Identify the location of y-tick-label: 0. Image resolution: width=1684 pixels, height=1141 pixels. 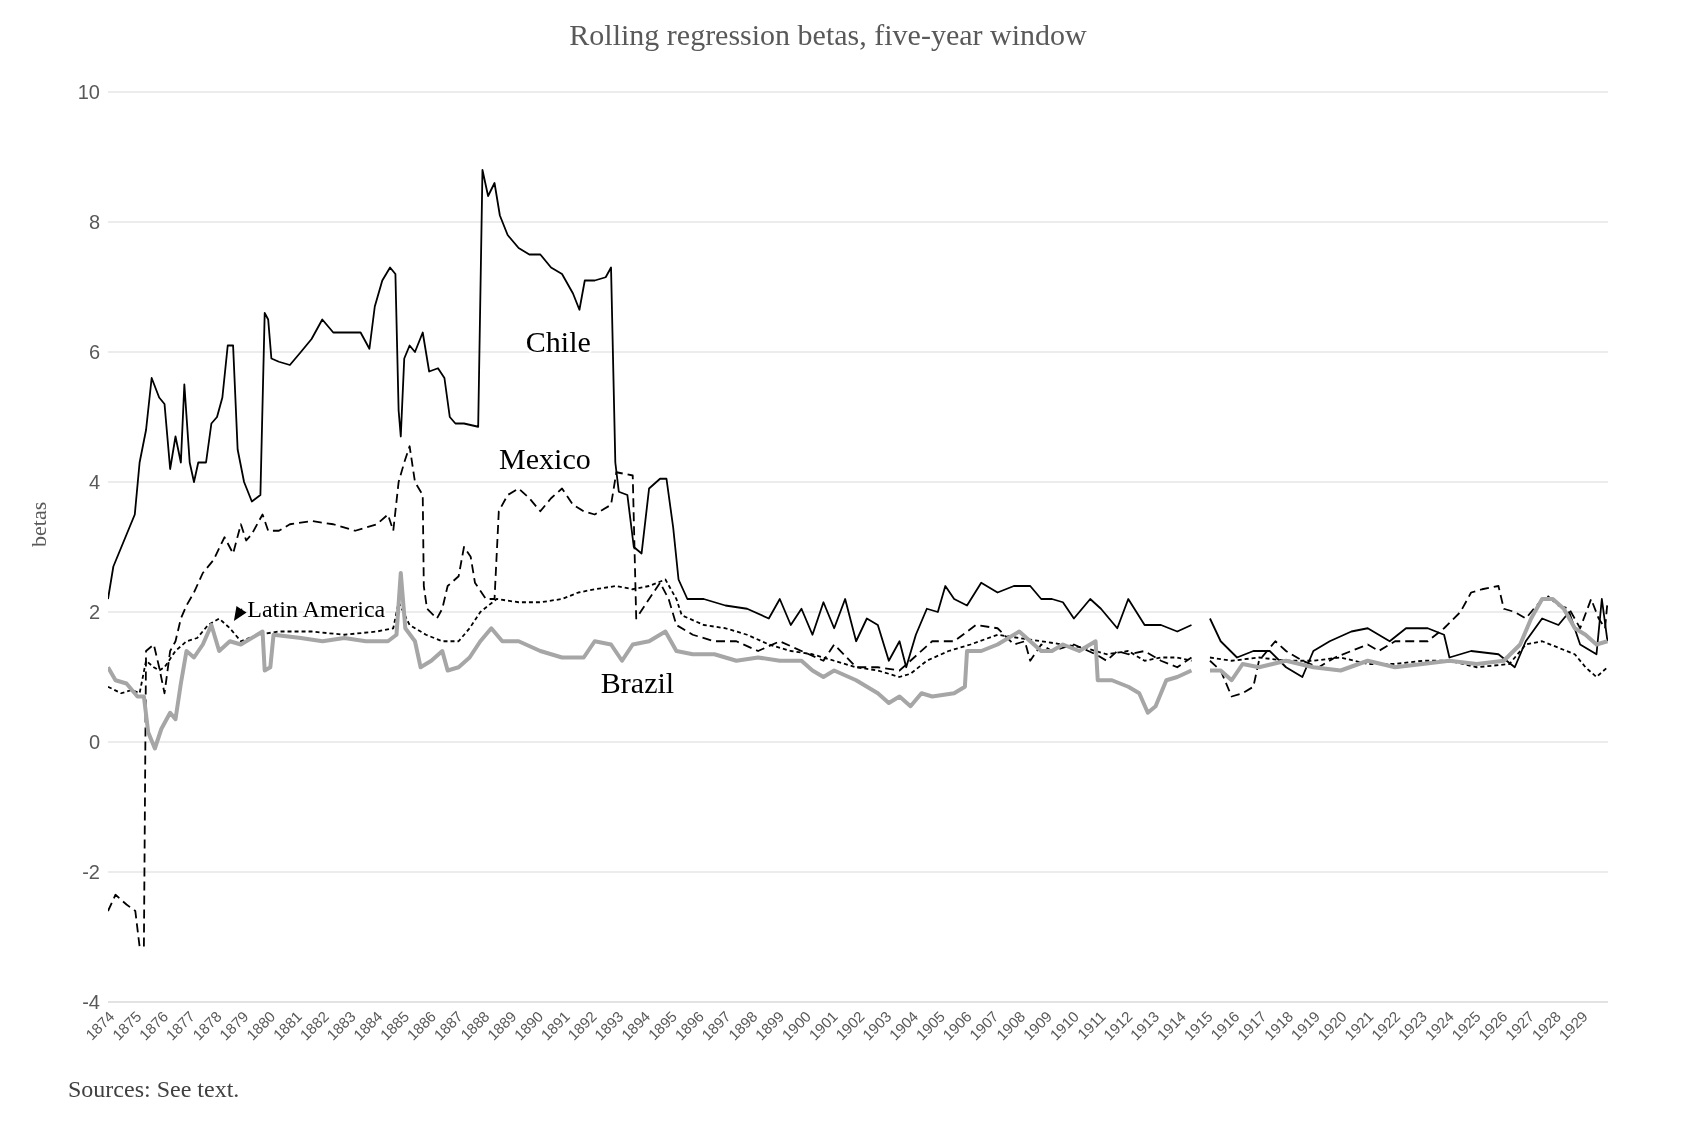
(94, 742).